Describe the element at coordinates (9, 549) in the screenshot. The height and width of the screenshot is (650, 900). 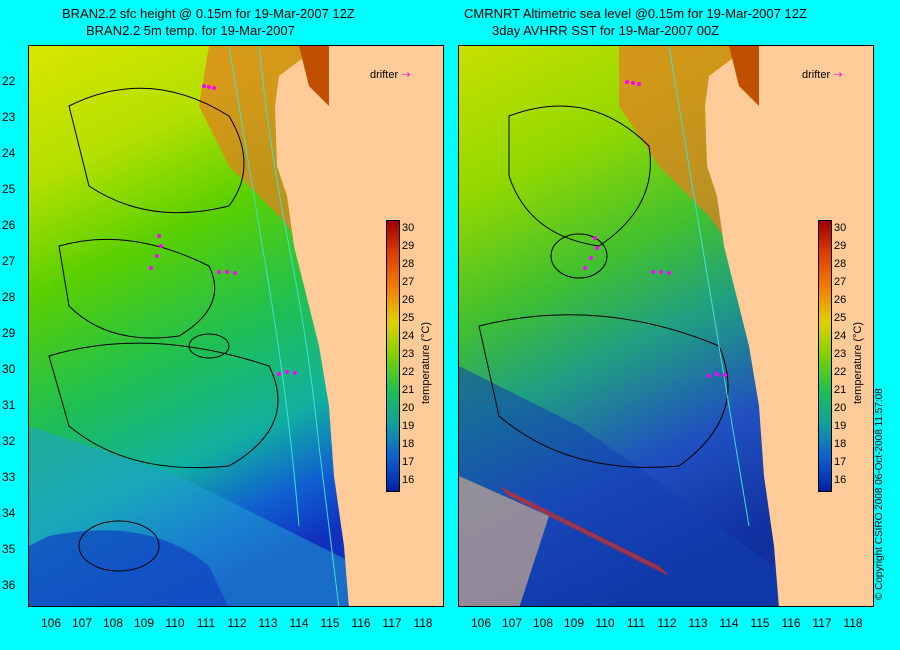
I see `lat-tick: 35` at that location.